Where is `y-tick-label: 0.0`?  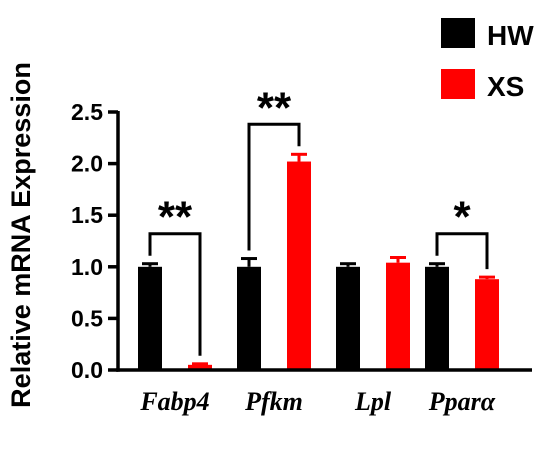
y-tick-label: 0.0 is located at coordinates (87, 370).